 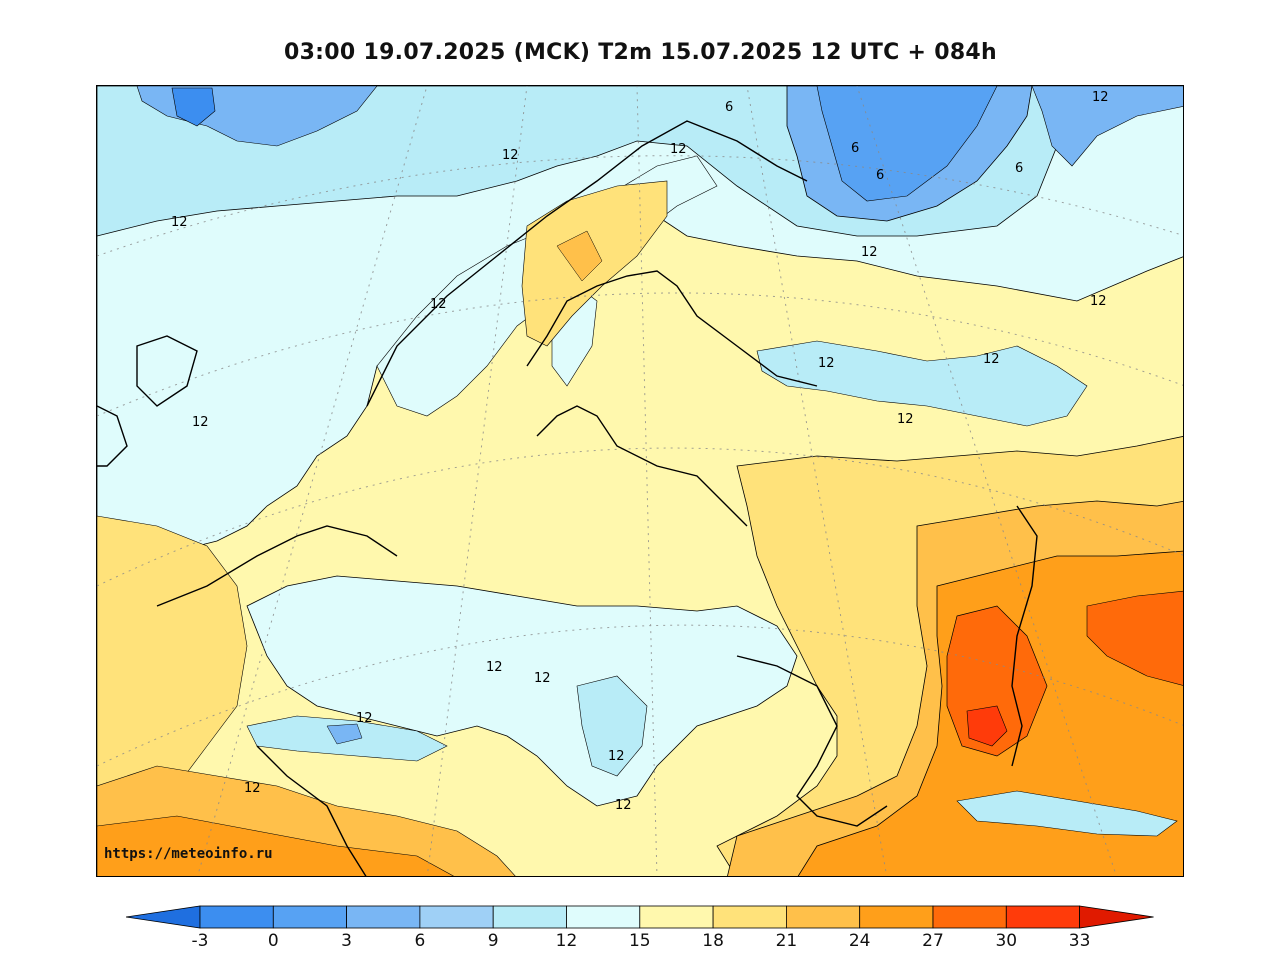 I want to click on colorbar-tick-label: 6, so click(x=420, y=941).